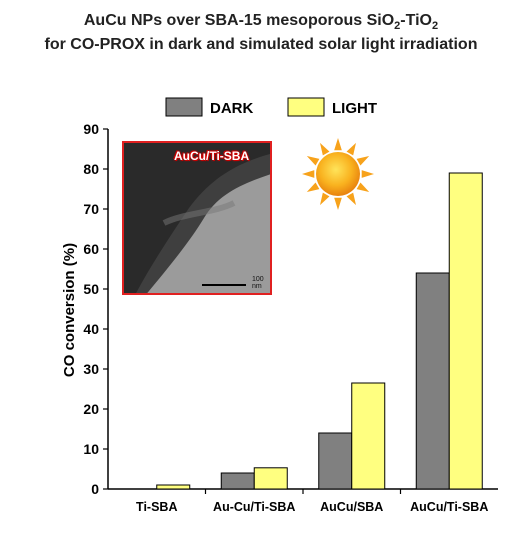  I want to click on sun-icon, so click(338, 174).